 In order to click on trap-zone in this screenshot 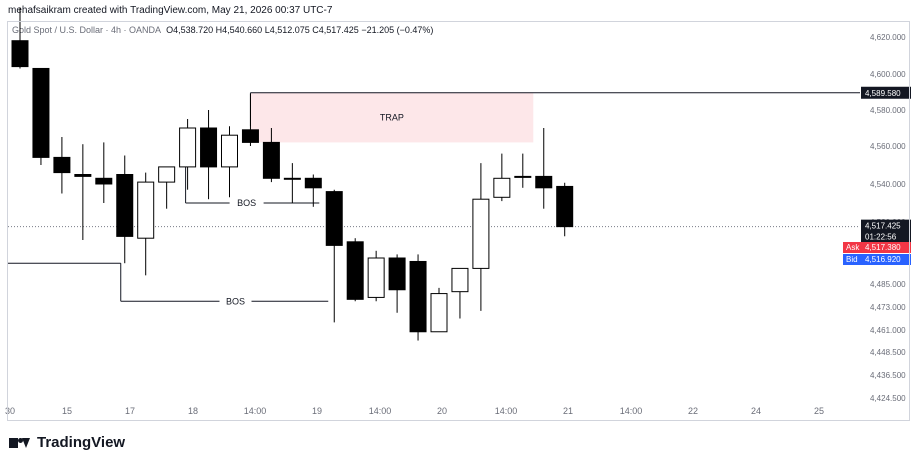, I will do `click(392, 117)`.